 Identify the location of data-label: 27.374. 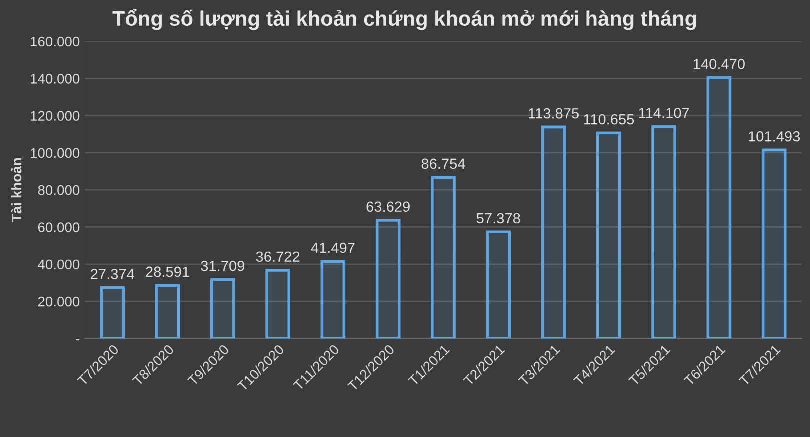
(112, 274).